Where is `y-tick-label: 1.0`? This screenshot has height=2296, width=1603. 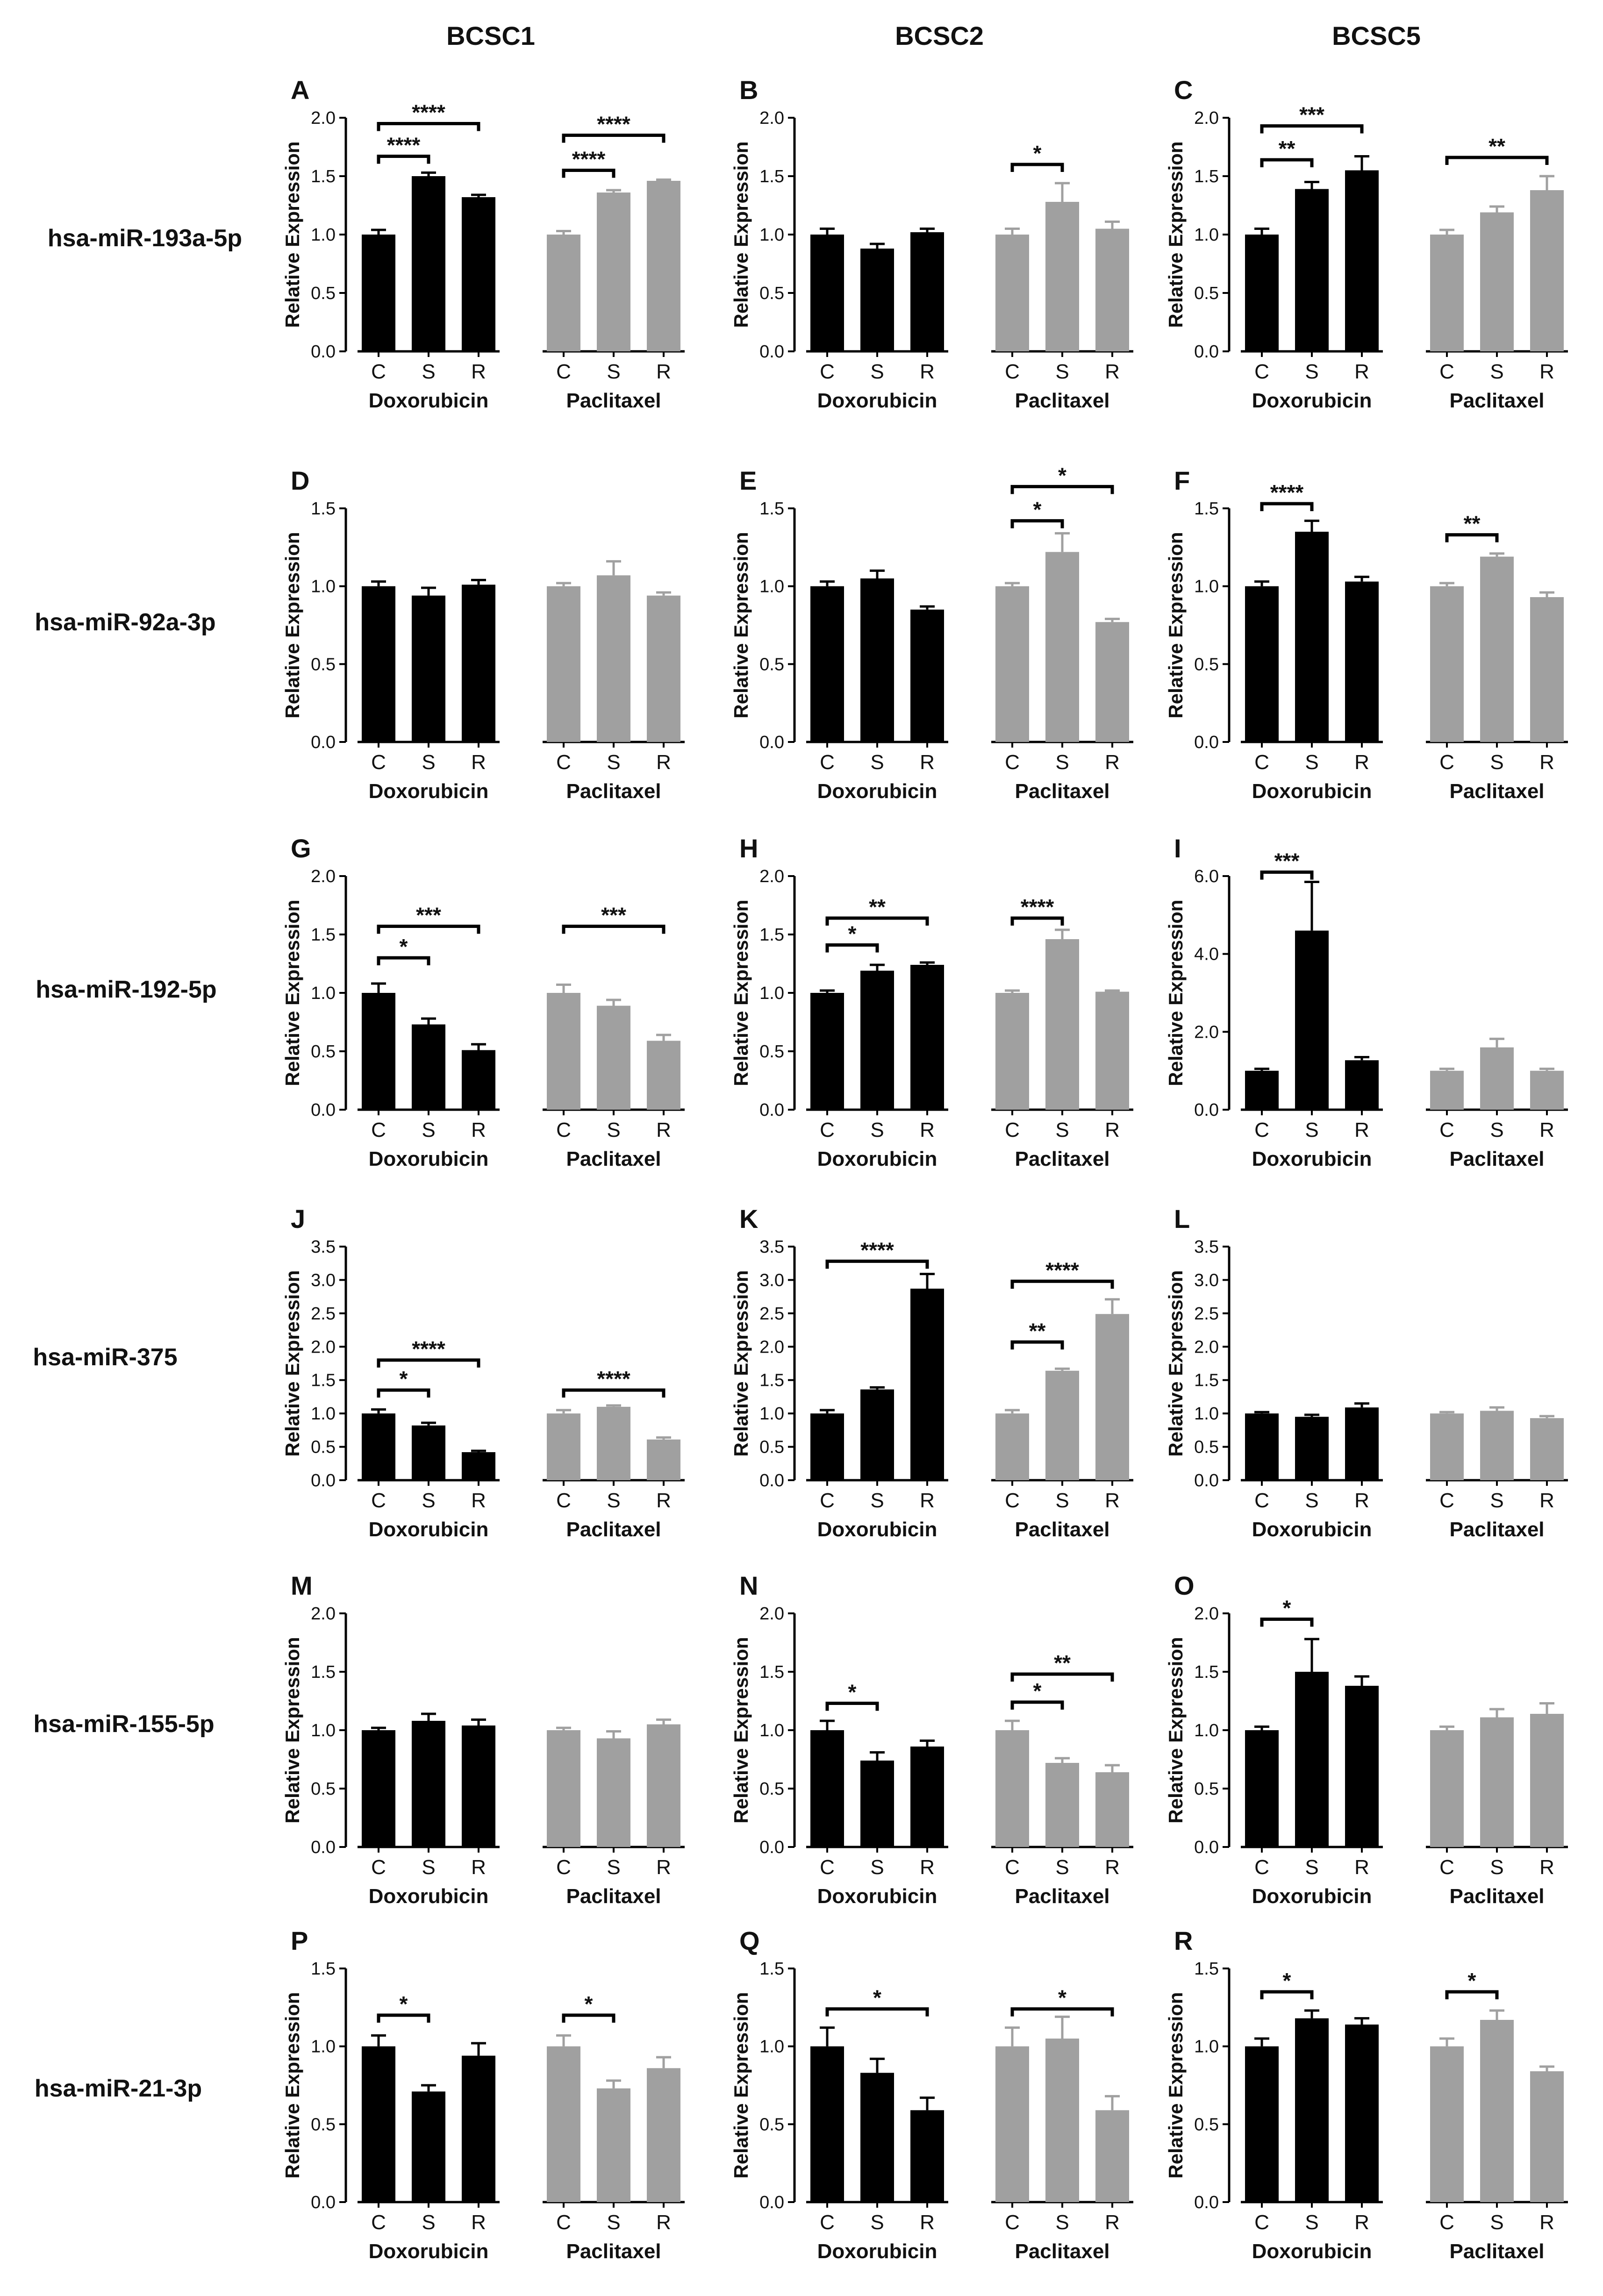
y-tick-label: 1.0 is located at coordinates (323, 993).